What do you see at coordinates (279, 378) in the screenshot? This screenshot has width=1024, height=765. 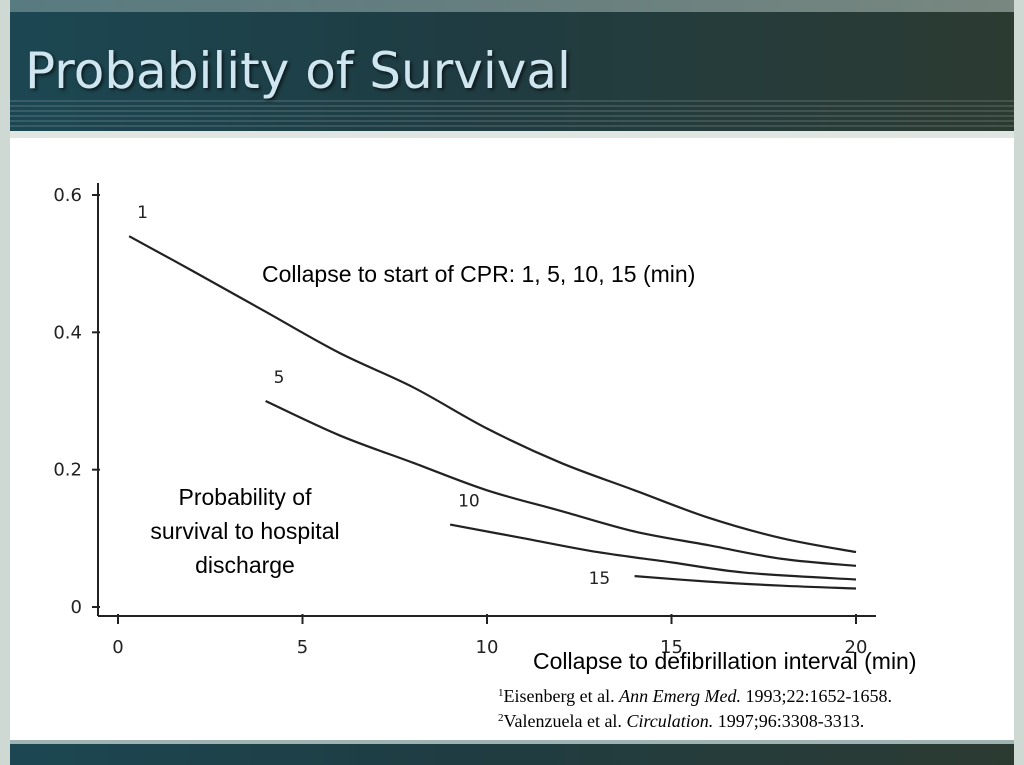 I see `series-label-5: 5` at bounding box center [279, 378].